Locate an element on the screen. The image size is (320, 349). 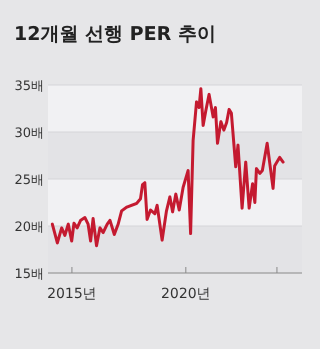
x-tick-label: 2020년 is located at coordinates (186, 294).